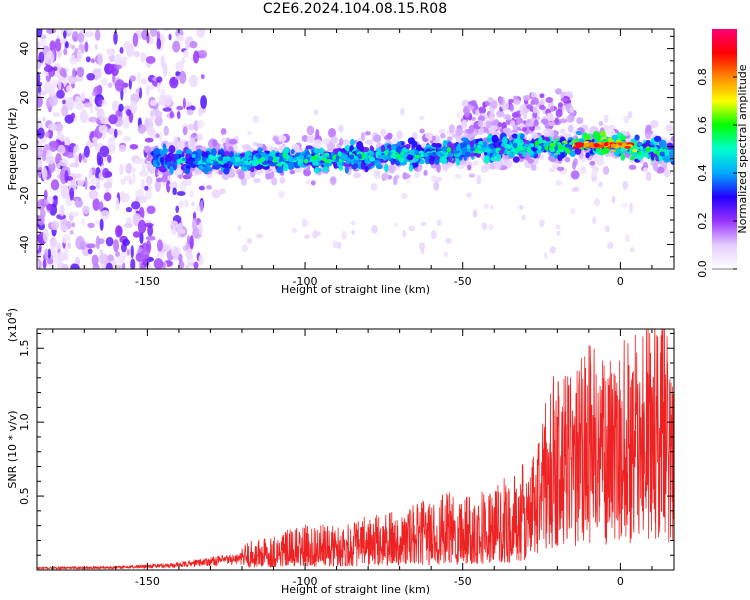 This screenshot has width=750, height=600. I want to click on x-tick-label: -50, so click(463, 281).